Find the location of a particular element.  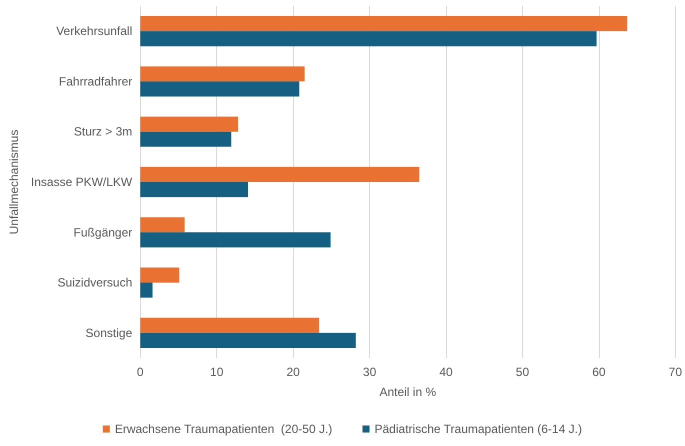

y-tick-label: Verkehrsunfall is located at coordinates (94, 31).